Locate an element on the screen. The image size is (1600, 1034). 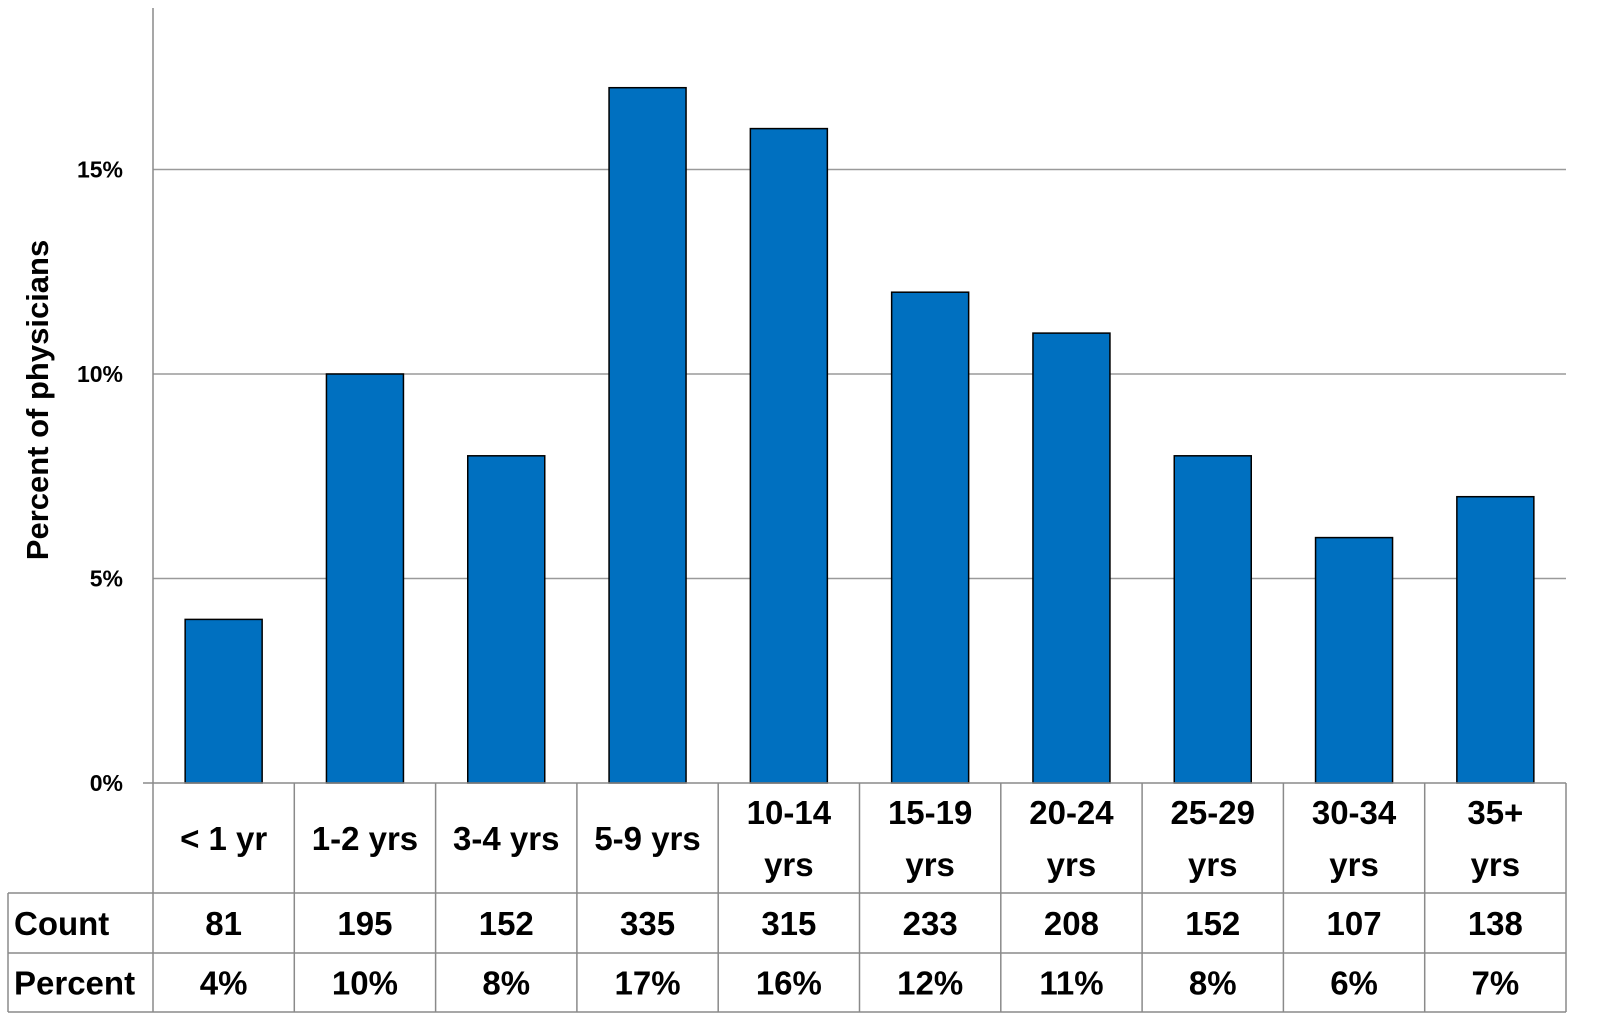
x-category-label: 30-34 yrs is located at coordinates (1354, 838).